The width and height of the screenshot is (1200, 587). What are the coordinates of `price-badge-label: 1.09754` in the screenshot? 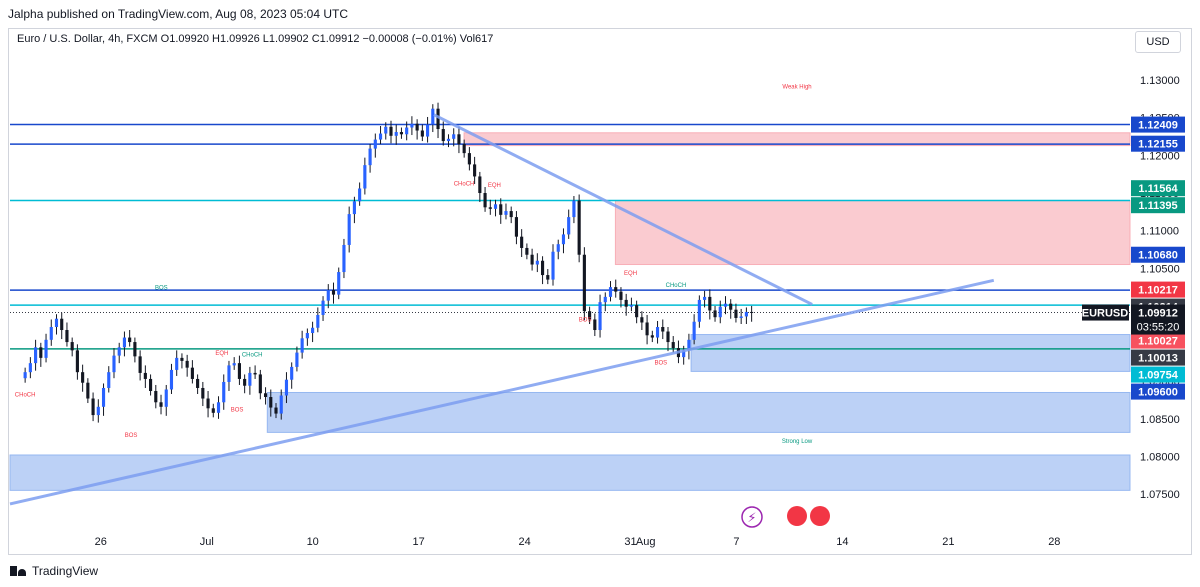 It's located at (1158, 376).